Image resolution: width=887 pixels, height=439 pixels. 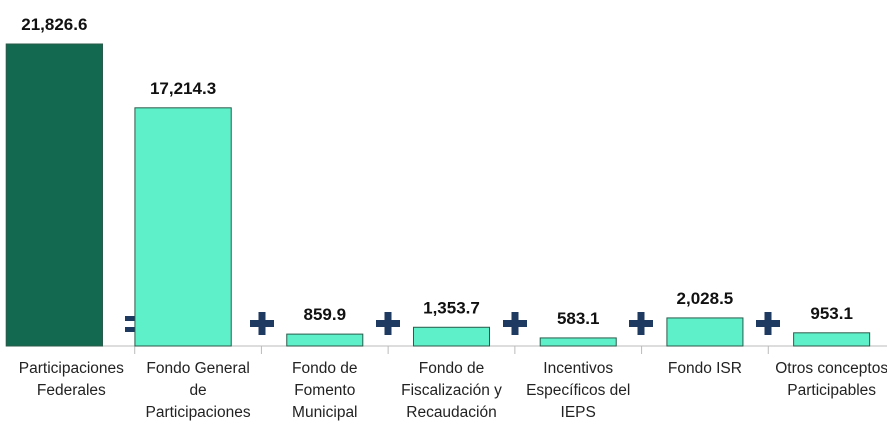 I want to click on value-label: 1,353.7, so click(x=451, y=307).